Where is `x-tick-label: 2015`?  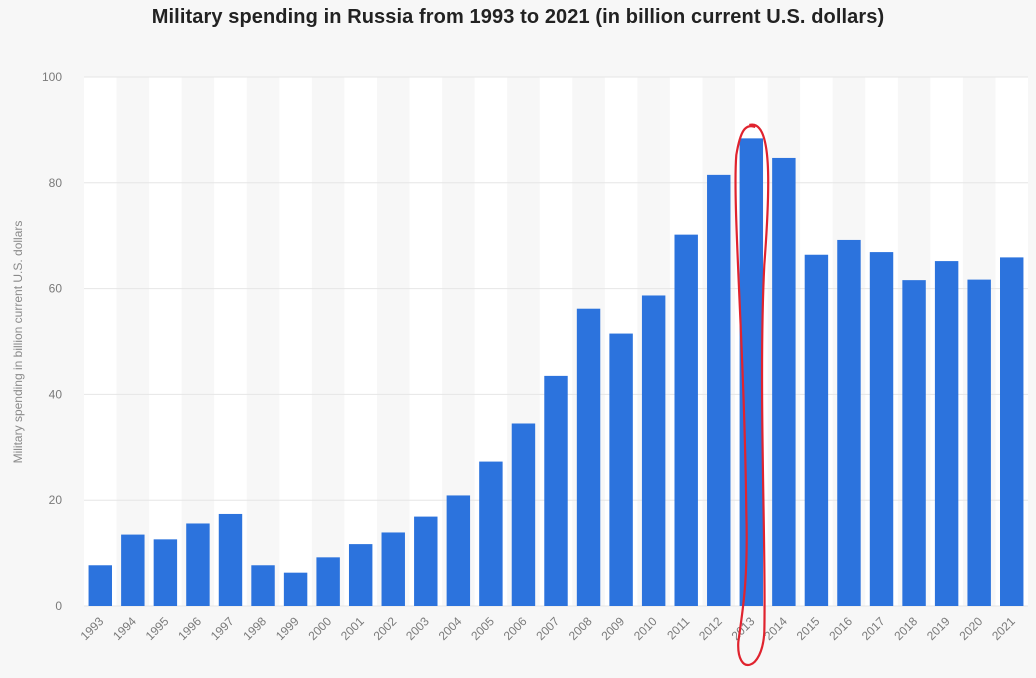
x-tick-label: 2015 is located at coordinates (808, 628).